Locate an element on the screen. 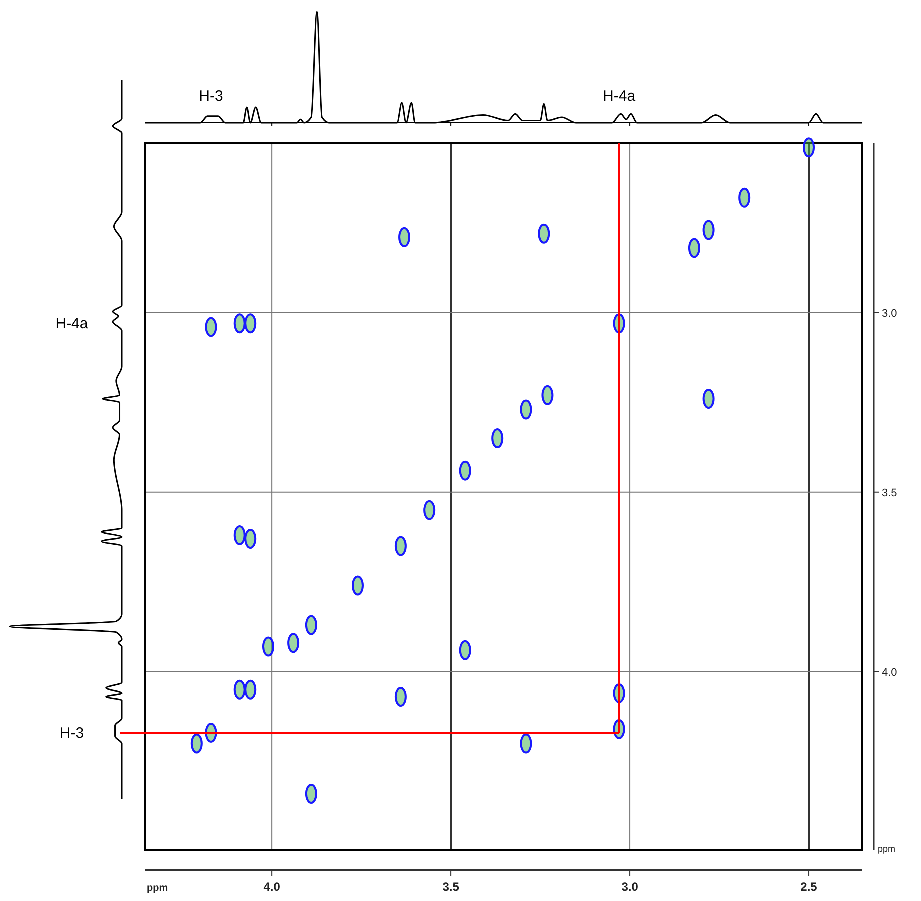 The width and height of the screenshot is (921, 901). y-axis-title: ppm is located at coordinates (887, 849).